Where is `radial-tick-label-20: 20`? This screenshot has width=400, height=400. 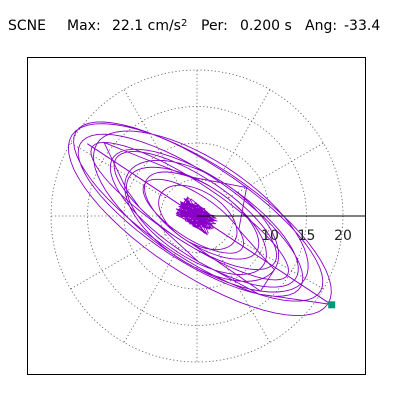 radial-tick-label-20: 20 is located at coordinates (343, 236).